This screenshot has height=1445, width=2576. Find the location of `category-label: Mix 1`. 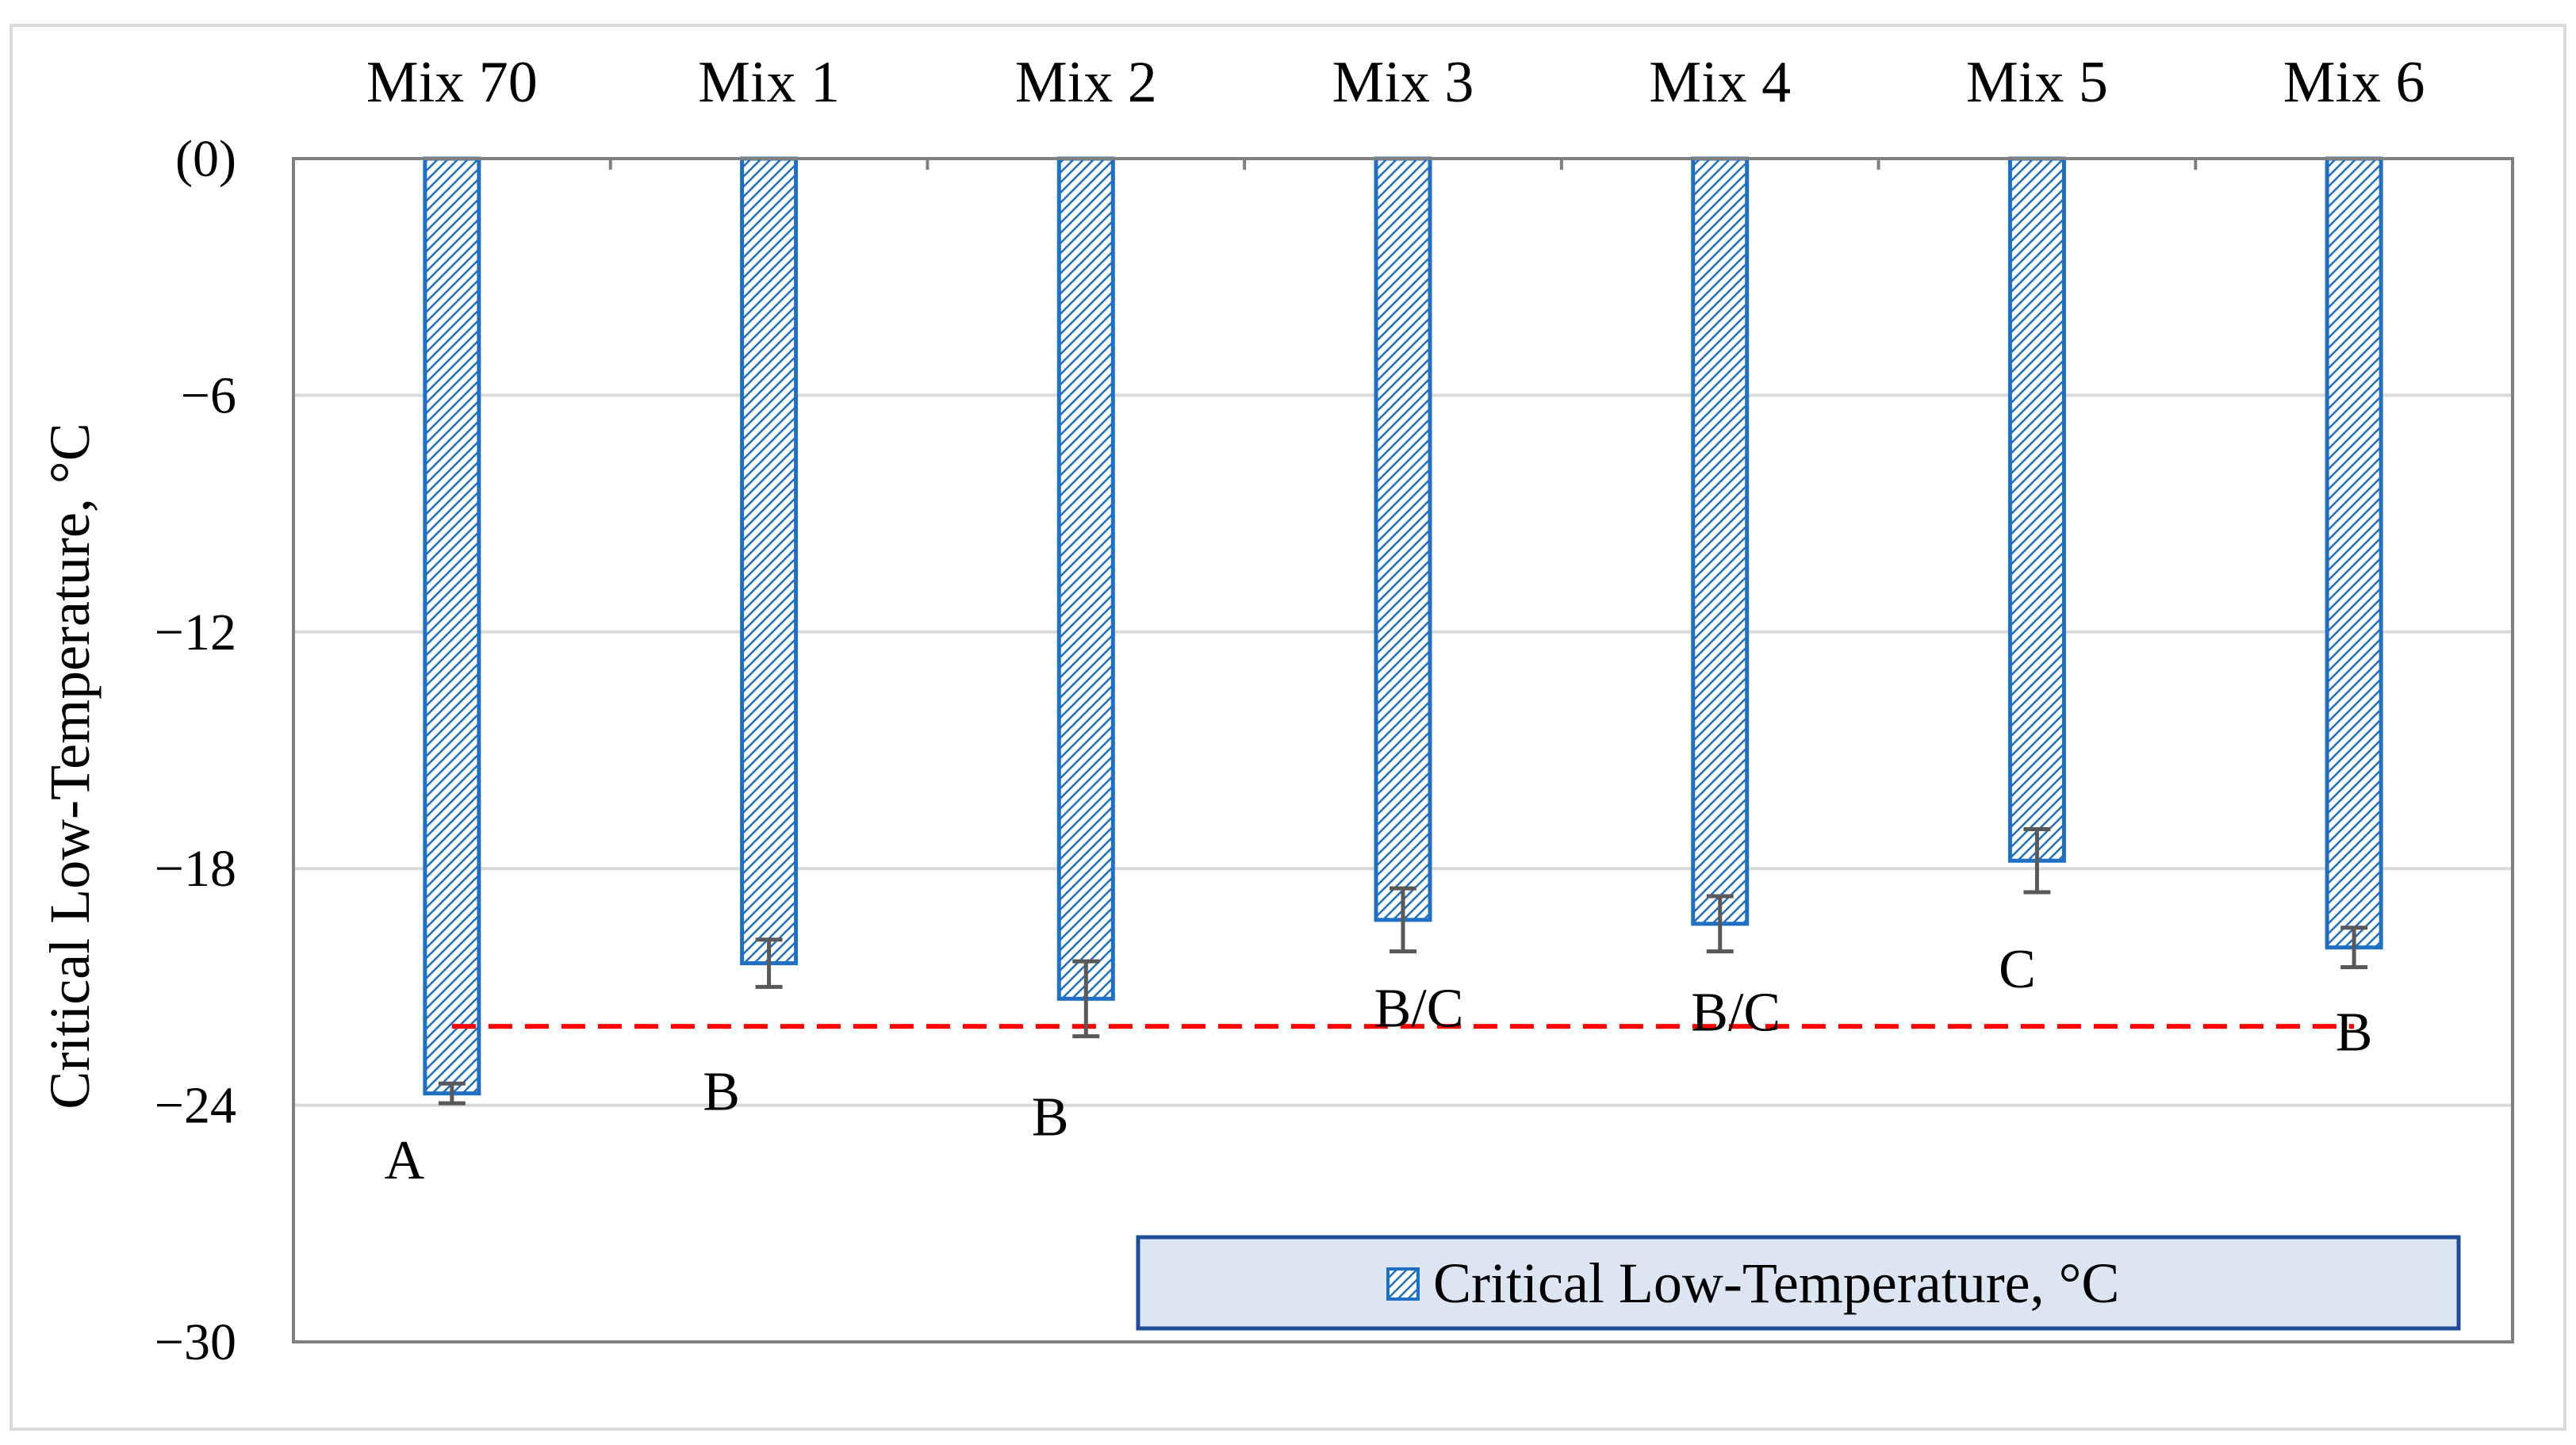

category-label: Mix 1 is located at coordinates (769, 82).